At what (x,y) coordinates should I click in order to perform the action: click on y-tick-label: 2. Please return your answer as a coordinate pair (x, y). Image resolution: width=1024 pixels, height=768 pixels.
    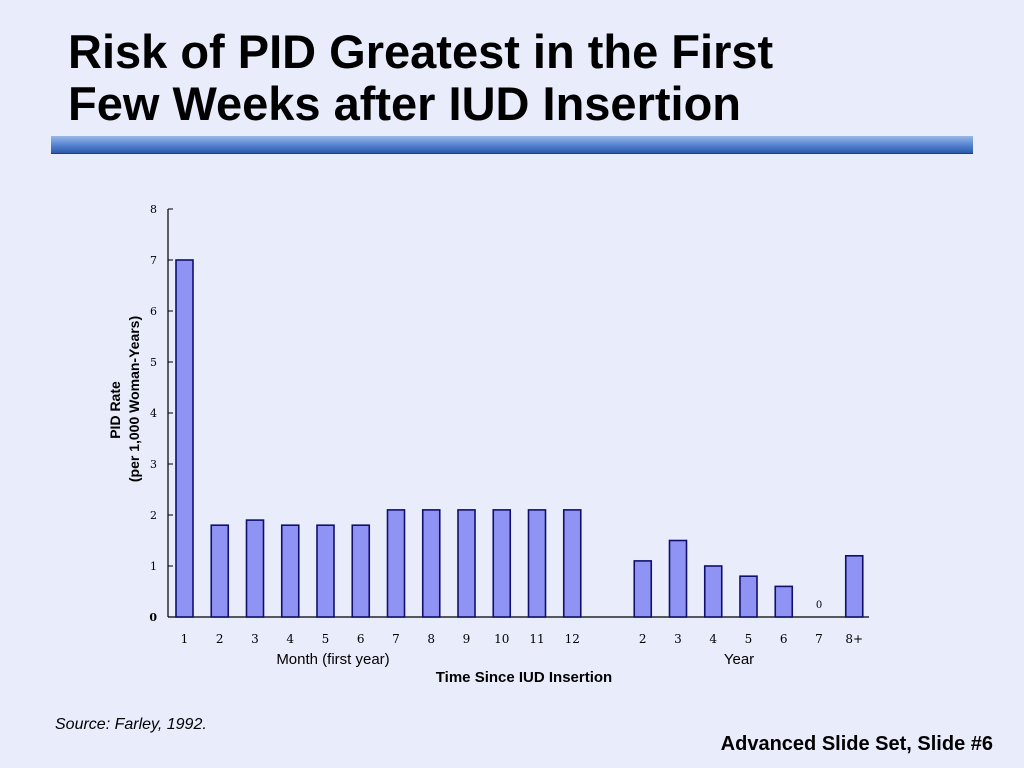
    Looking at the image, I should click on (153, 515).